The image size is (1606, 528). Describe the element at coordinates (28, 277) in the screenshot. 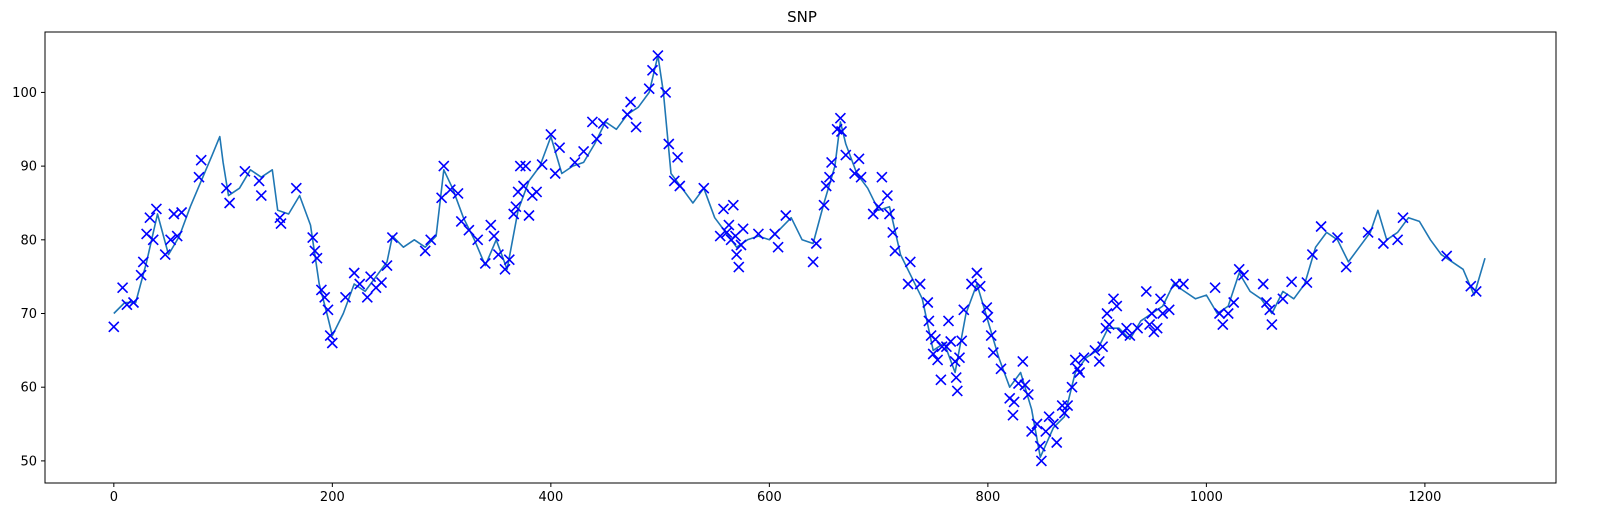

I see `y-axis: 50 60 70 80 90 100` at that location.